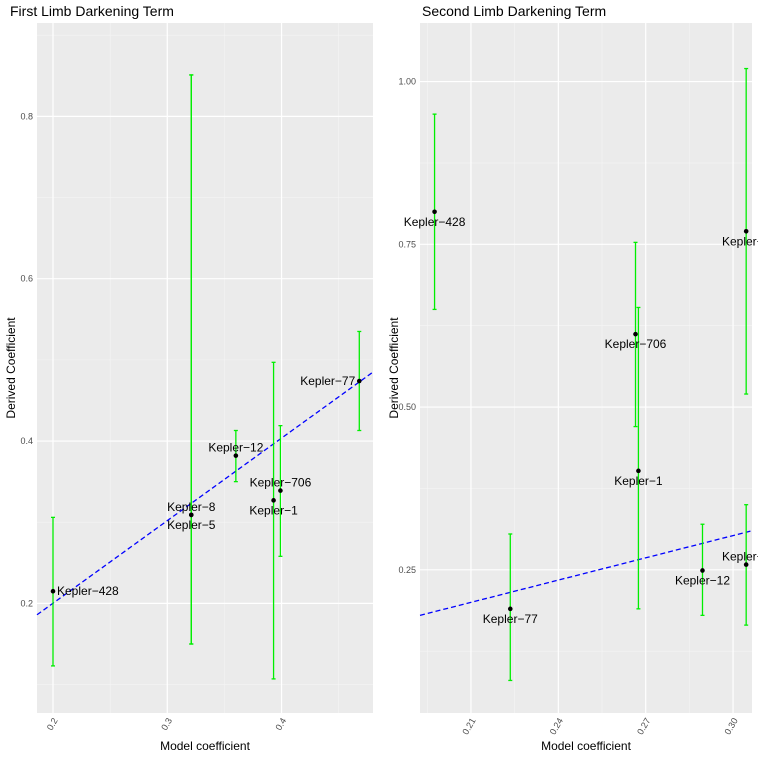 Image resolution: width=758 pixels, height=758 pixels. Describe the element at coordinates (26, 116) in the screenshot. I see `y-tick-label: 0.8` at that location.